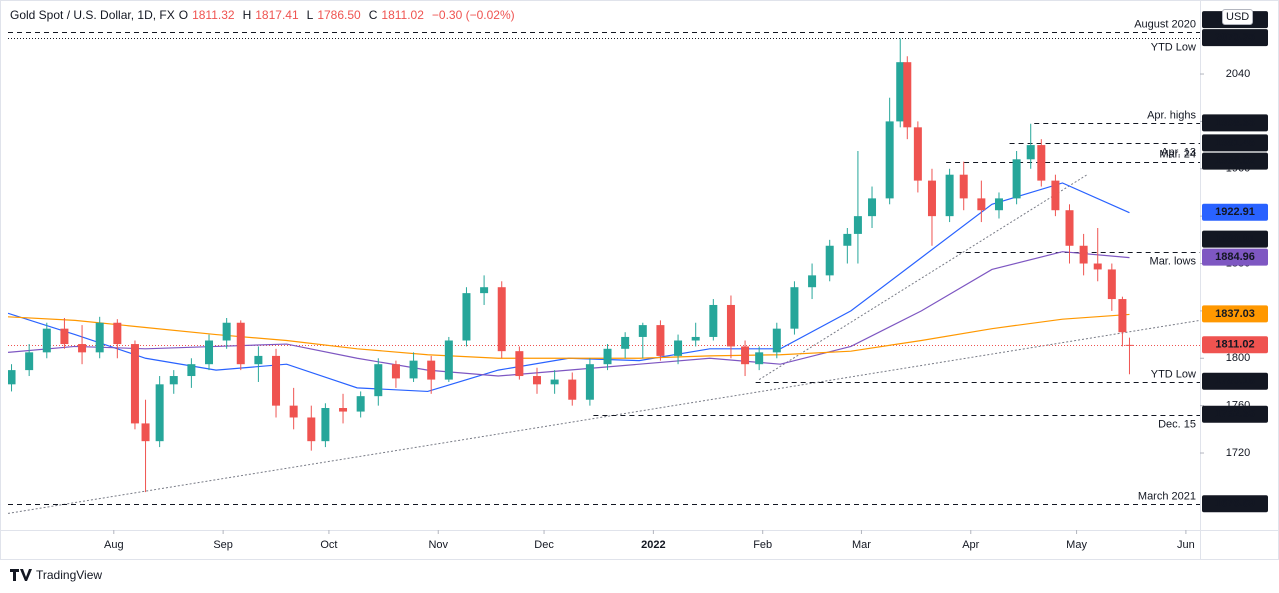 This screenshot has height=593, width=1279. Describe the element at coordinates (247, 15) in the screenshot. I see `ohlc-key: H` at that location.